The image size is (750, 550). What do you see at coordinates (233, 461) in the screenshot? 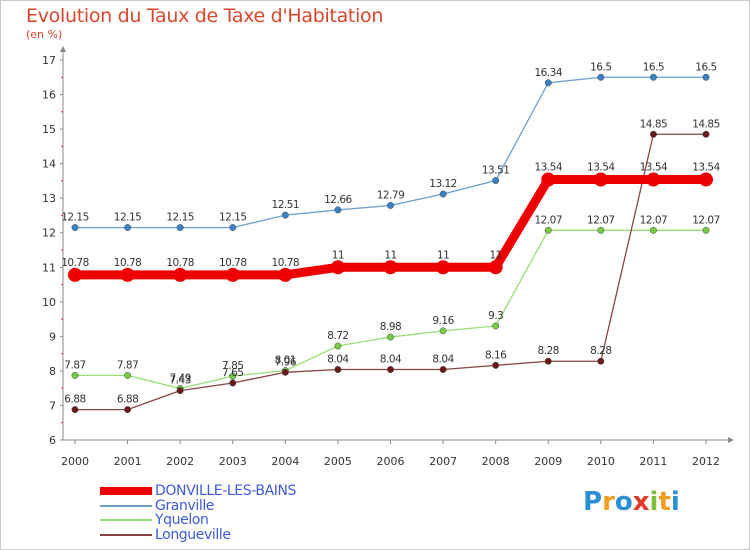
I see `x-tick-label: 2003` at bounding box center [233, 461].